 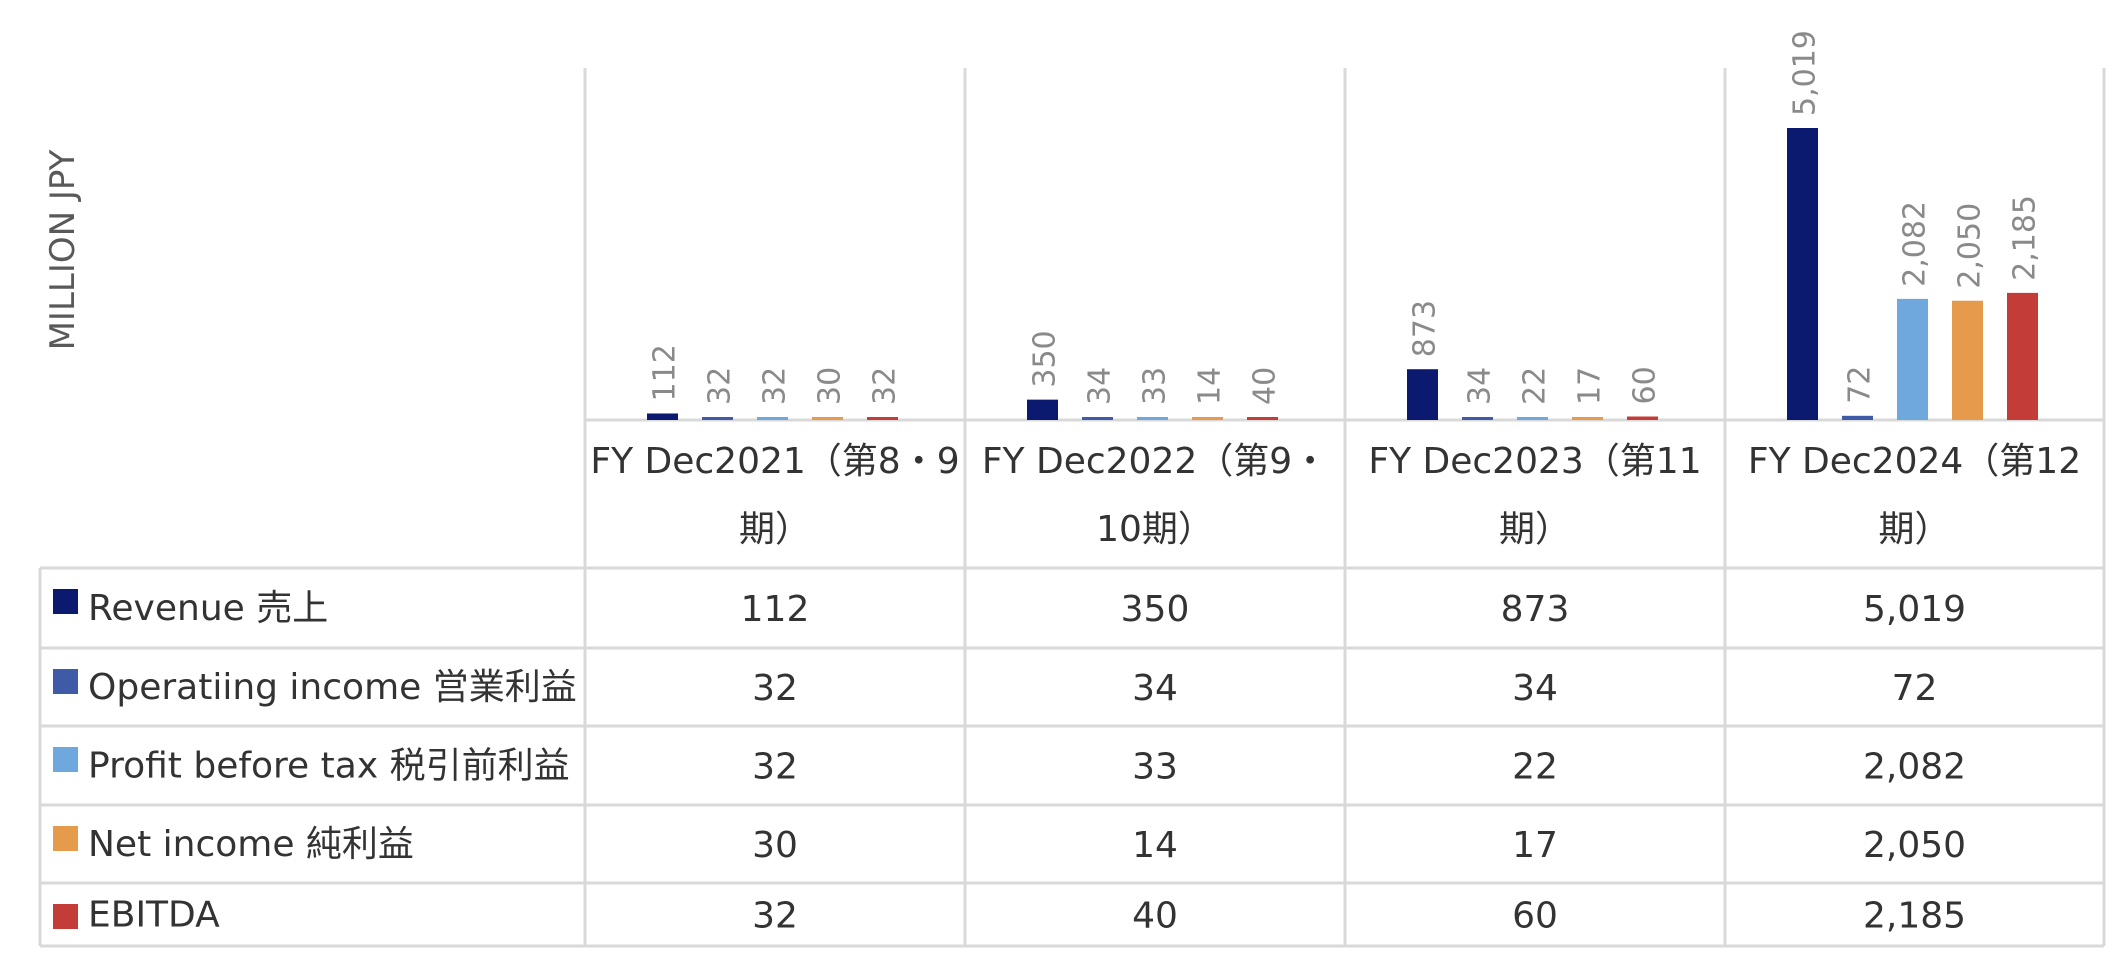 I want to click on bar-value-label: 112, so click(x=665, y=372).